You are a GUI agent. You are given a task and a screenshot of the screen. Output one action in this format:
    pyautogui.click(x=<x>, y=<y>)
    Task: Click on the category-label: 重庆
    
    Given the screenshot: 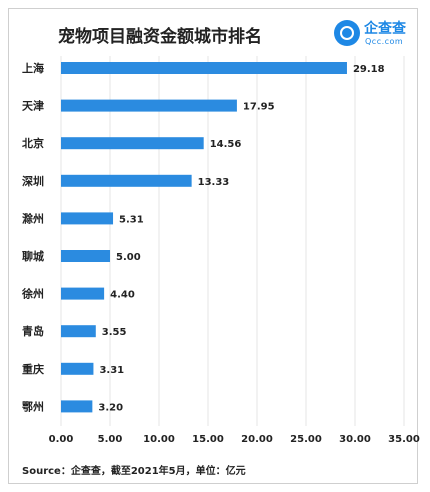 What is the action you would take?
    pyautogui.click(x=33, y=369)
    